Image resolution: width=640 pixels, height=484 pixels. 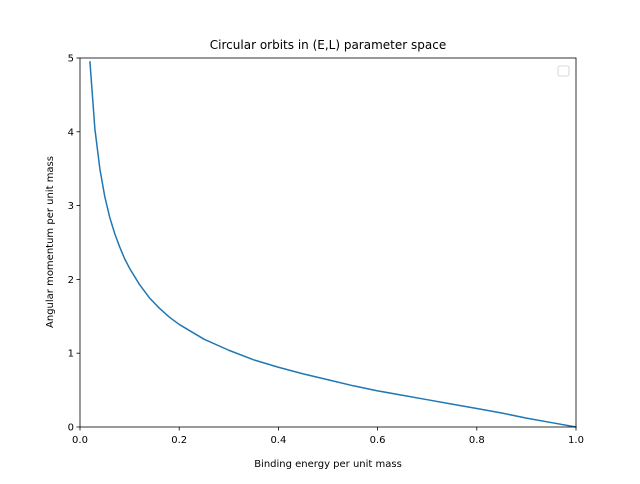 I want to click on y-axis-label: Angular momentum per unit mass, so click(x=50, y=242).